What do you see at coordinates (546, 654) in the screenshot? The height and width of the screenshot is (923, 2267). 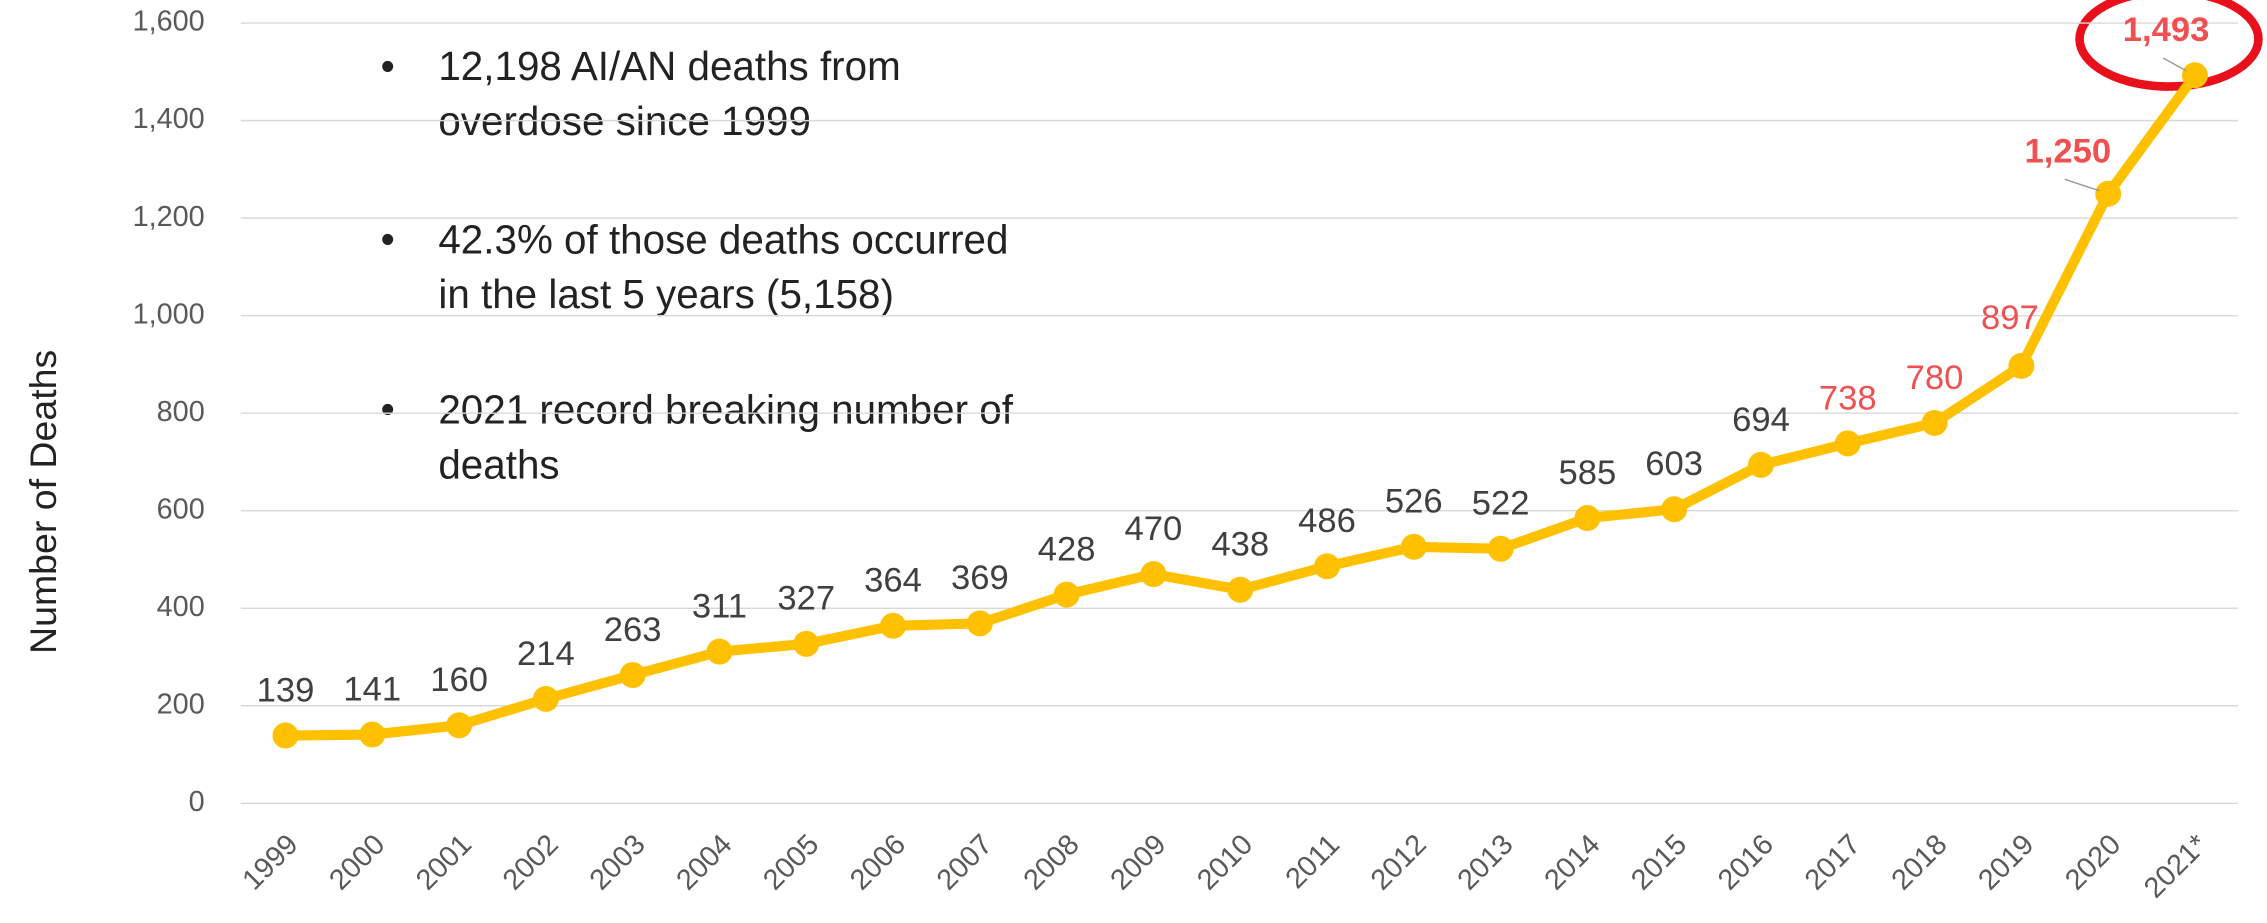 I see `value-label: 214` at bounding box center [546, 654].